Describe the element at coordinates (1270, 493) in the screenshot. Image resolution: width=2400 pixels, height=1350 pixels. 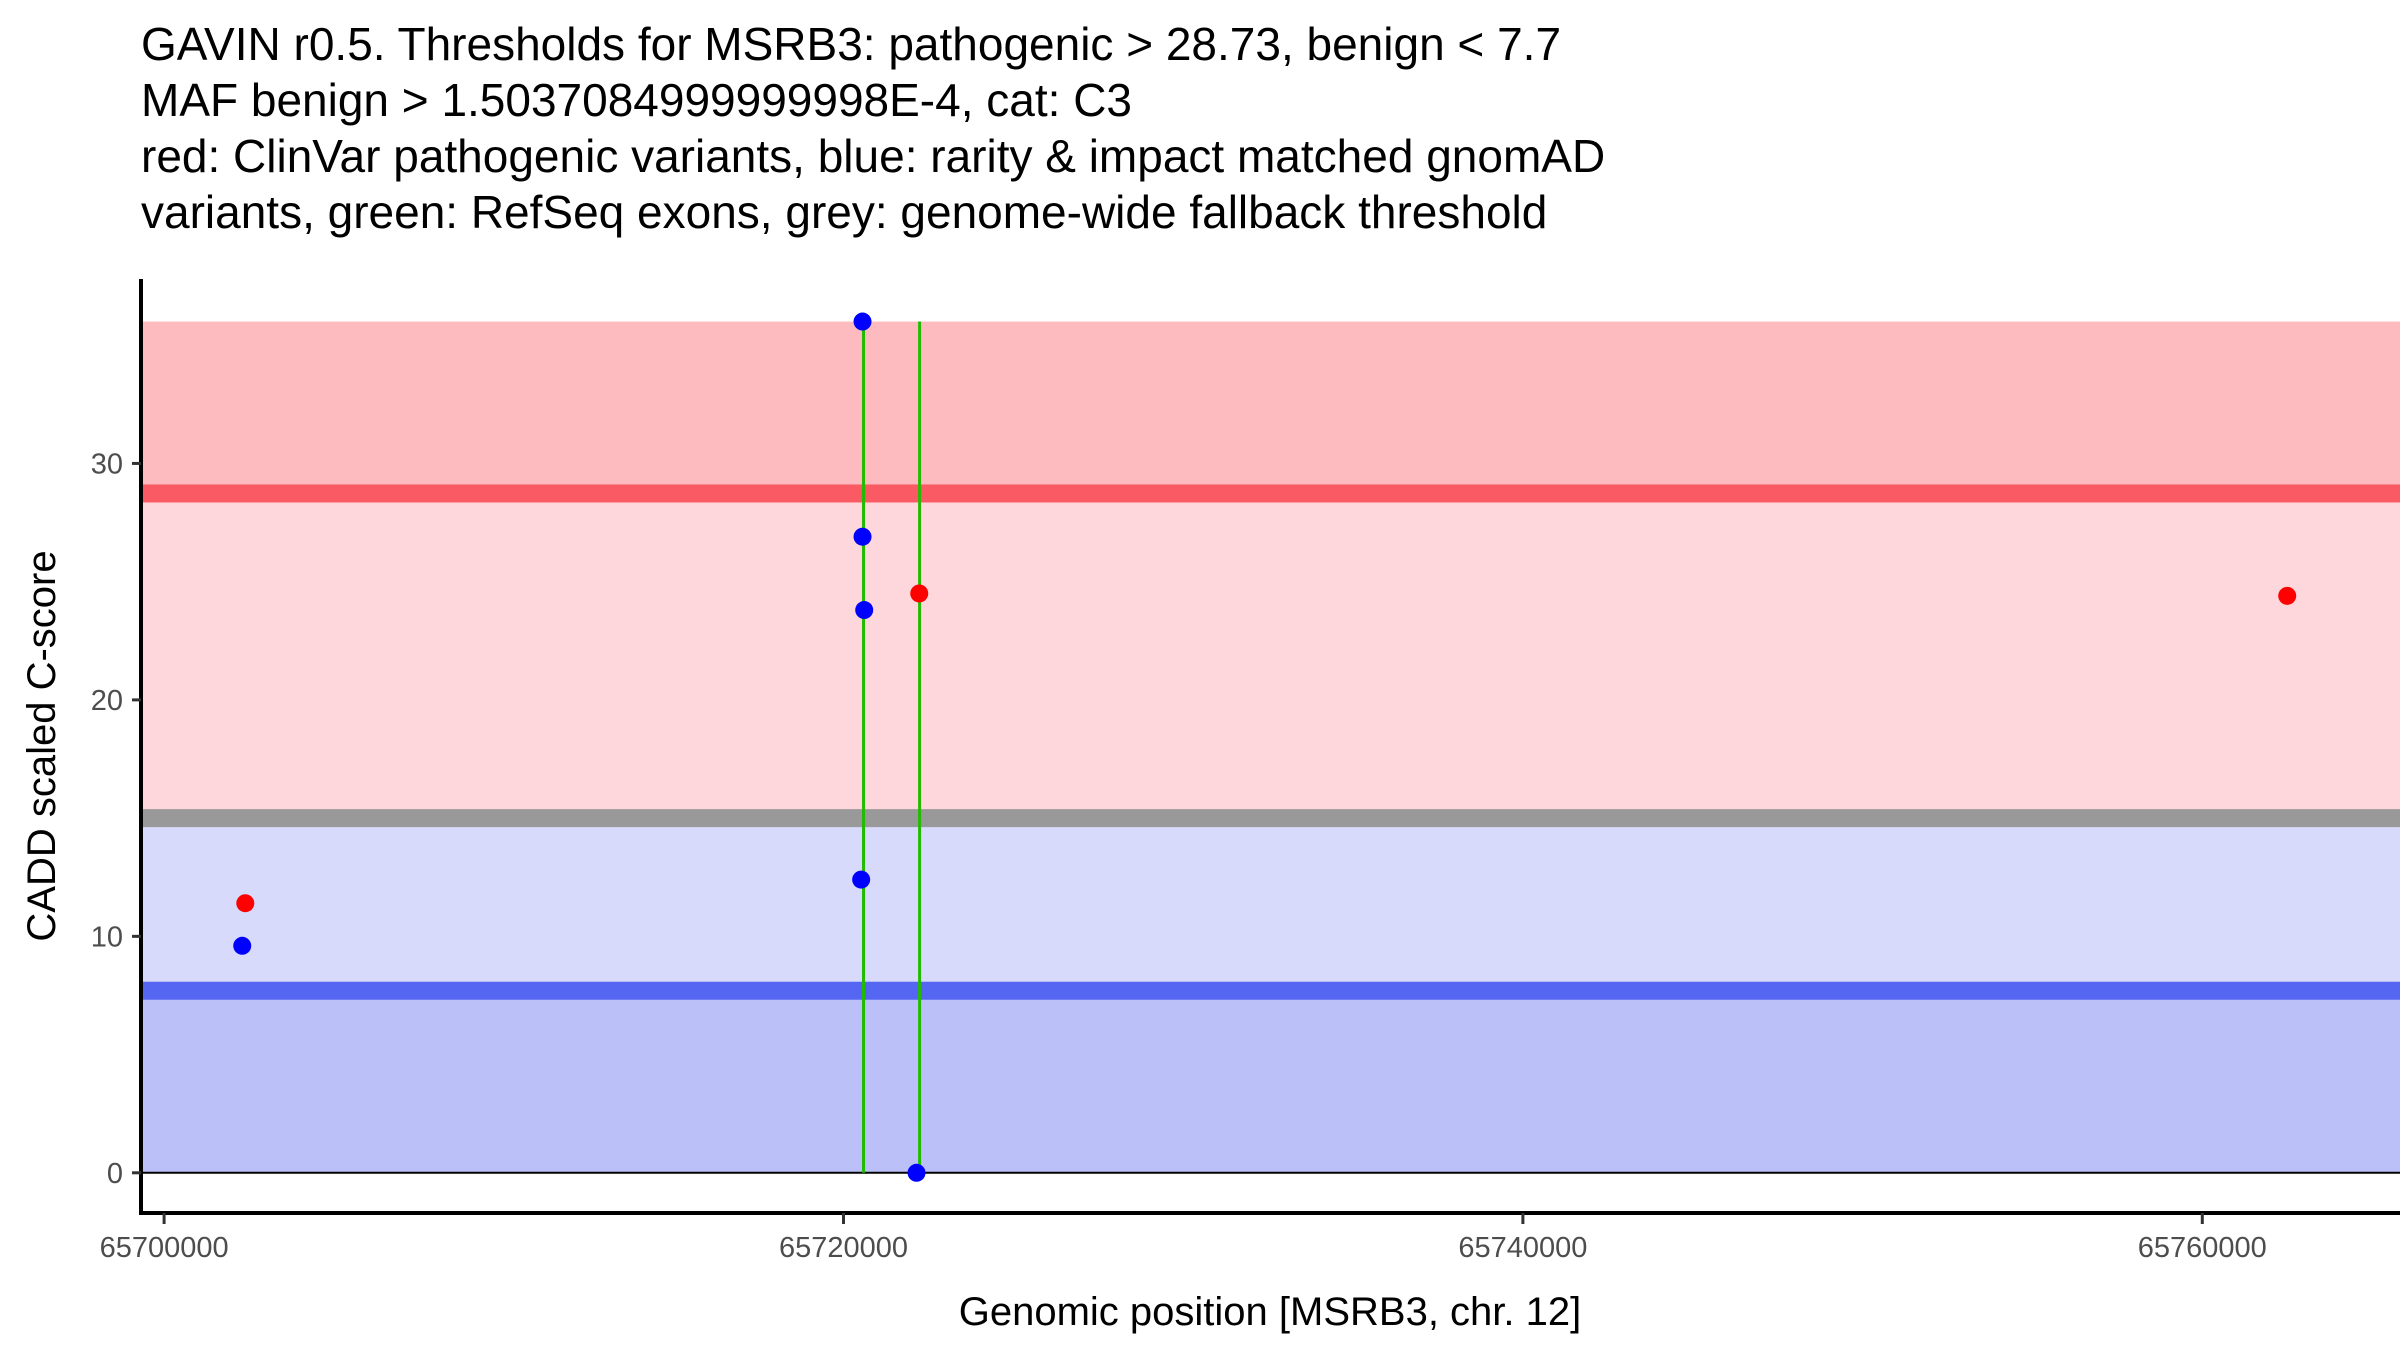
I see `pathogenic-threshold-line` at that location.